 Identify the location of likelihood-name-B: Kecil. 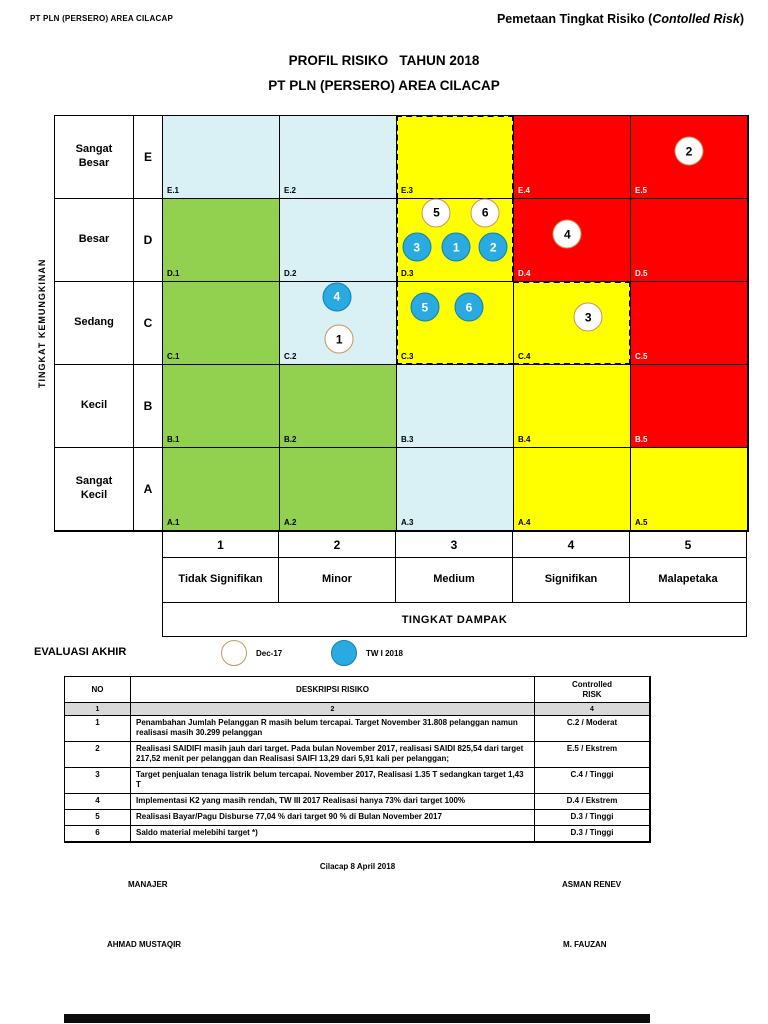
(94, 406).